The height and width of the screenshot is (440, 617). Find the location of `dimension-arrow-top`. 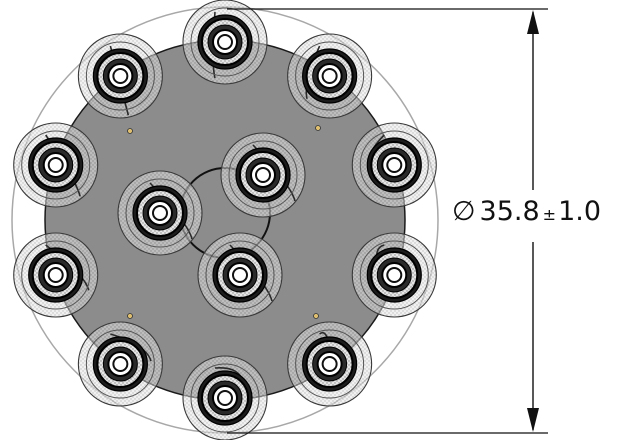

dimension-arrow-top is located at coordinates (533, 22).